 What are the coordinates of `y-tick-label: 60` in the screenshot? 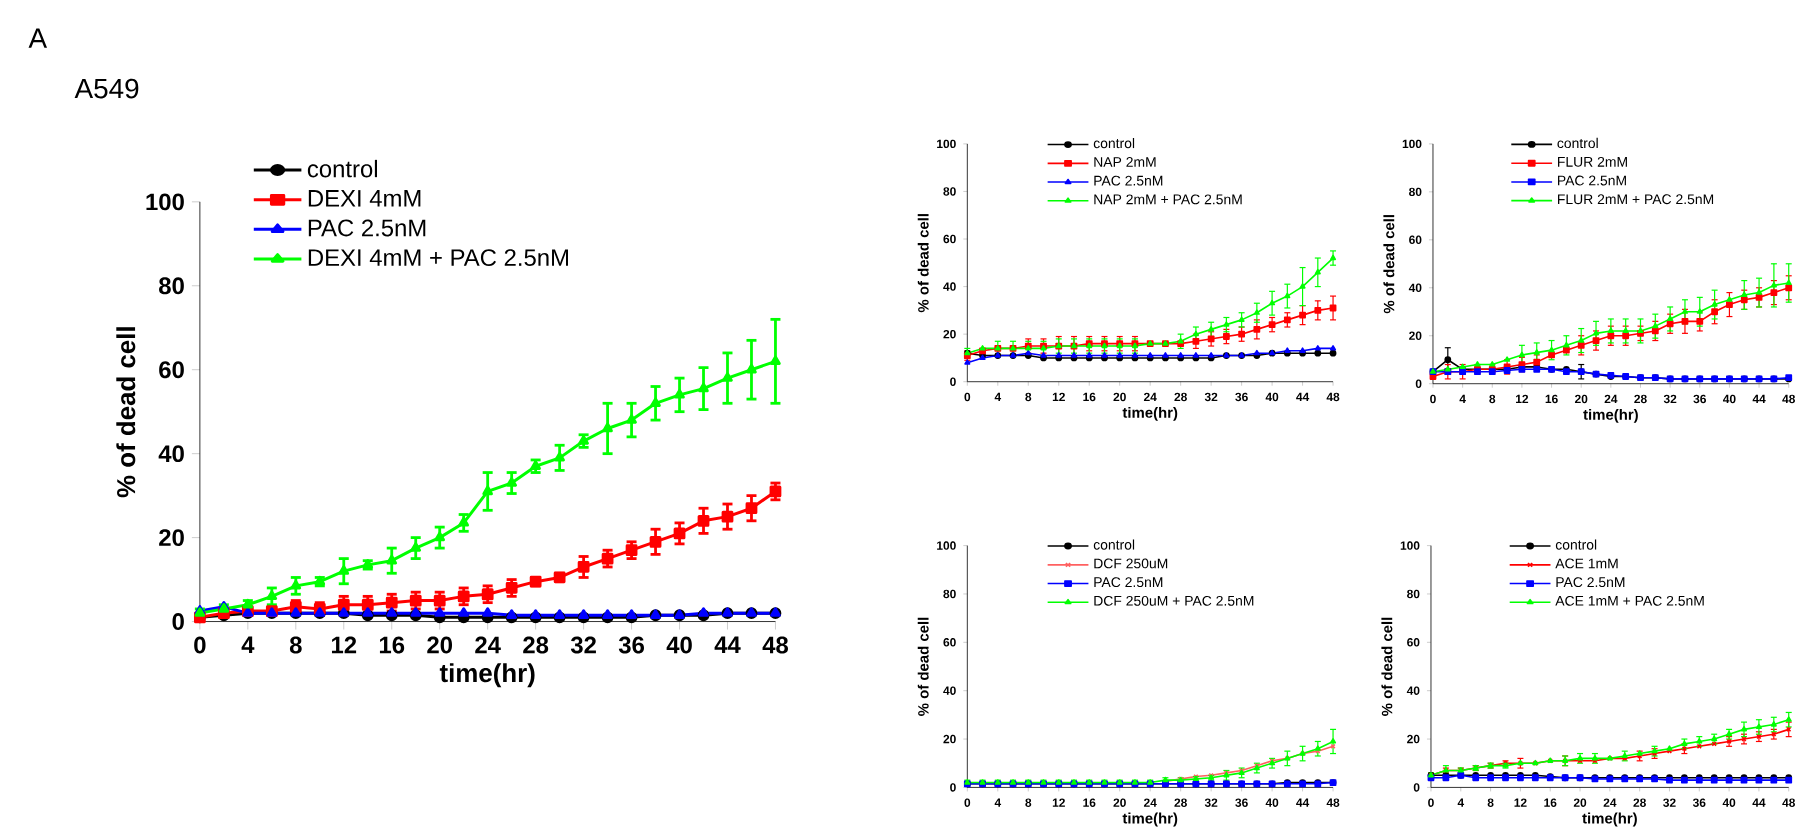 It's located at (171, 370).